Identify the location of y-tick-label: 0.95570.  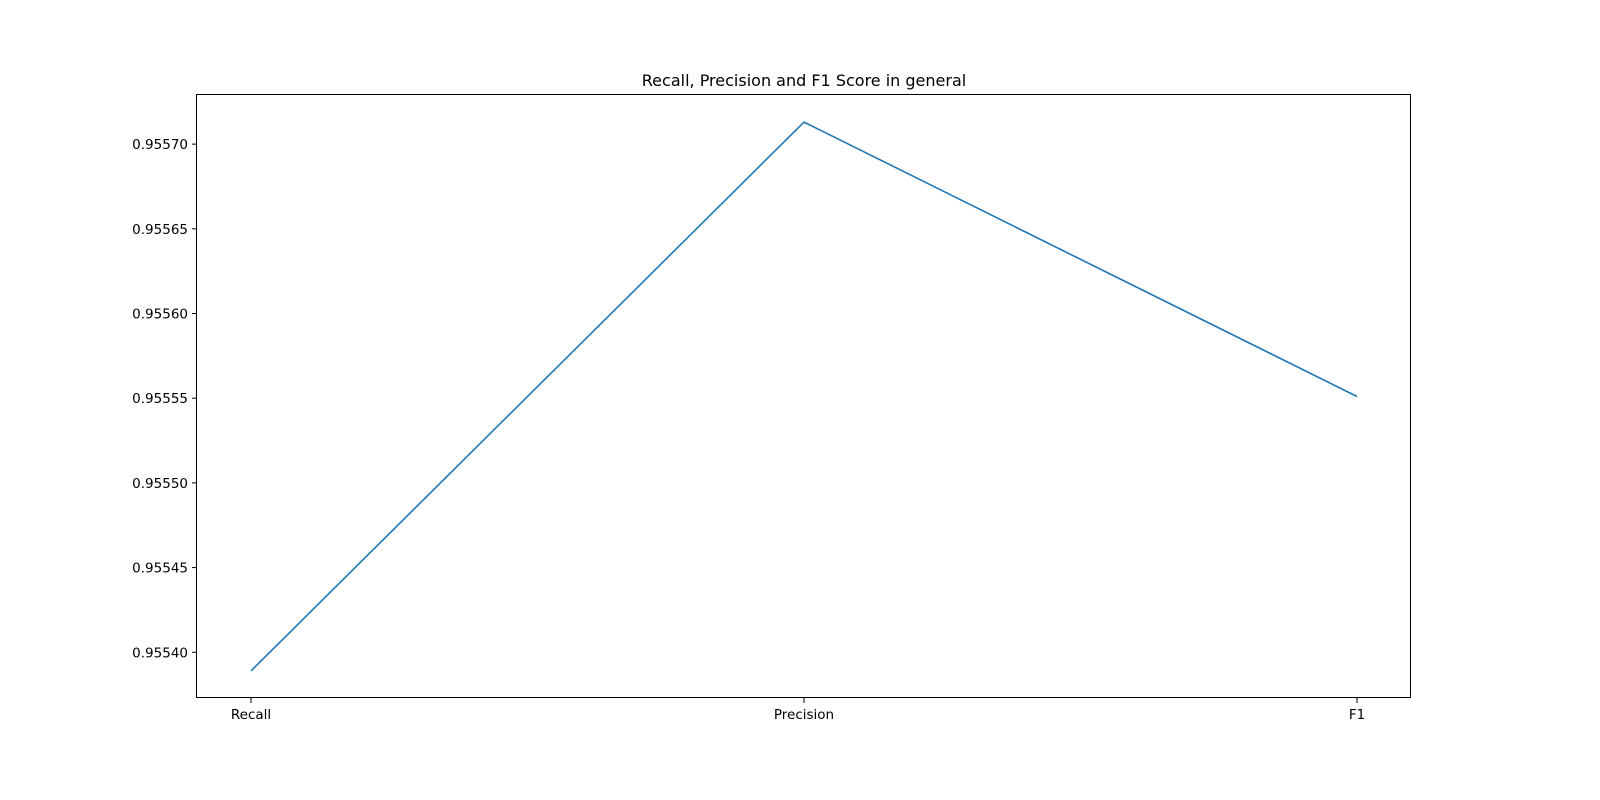
(160, 145).